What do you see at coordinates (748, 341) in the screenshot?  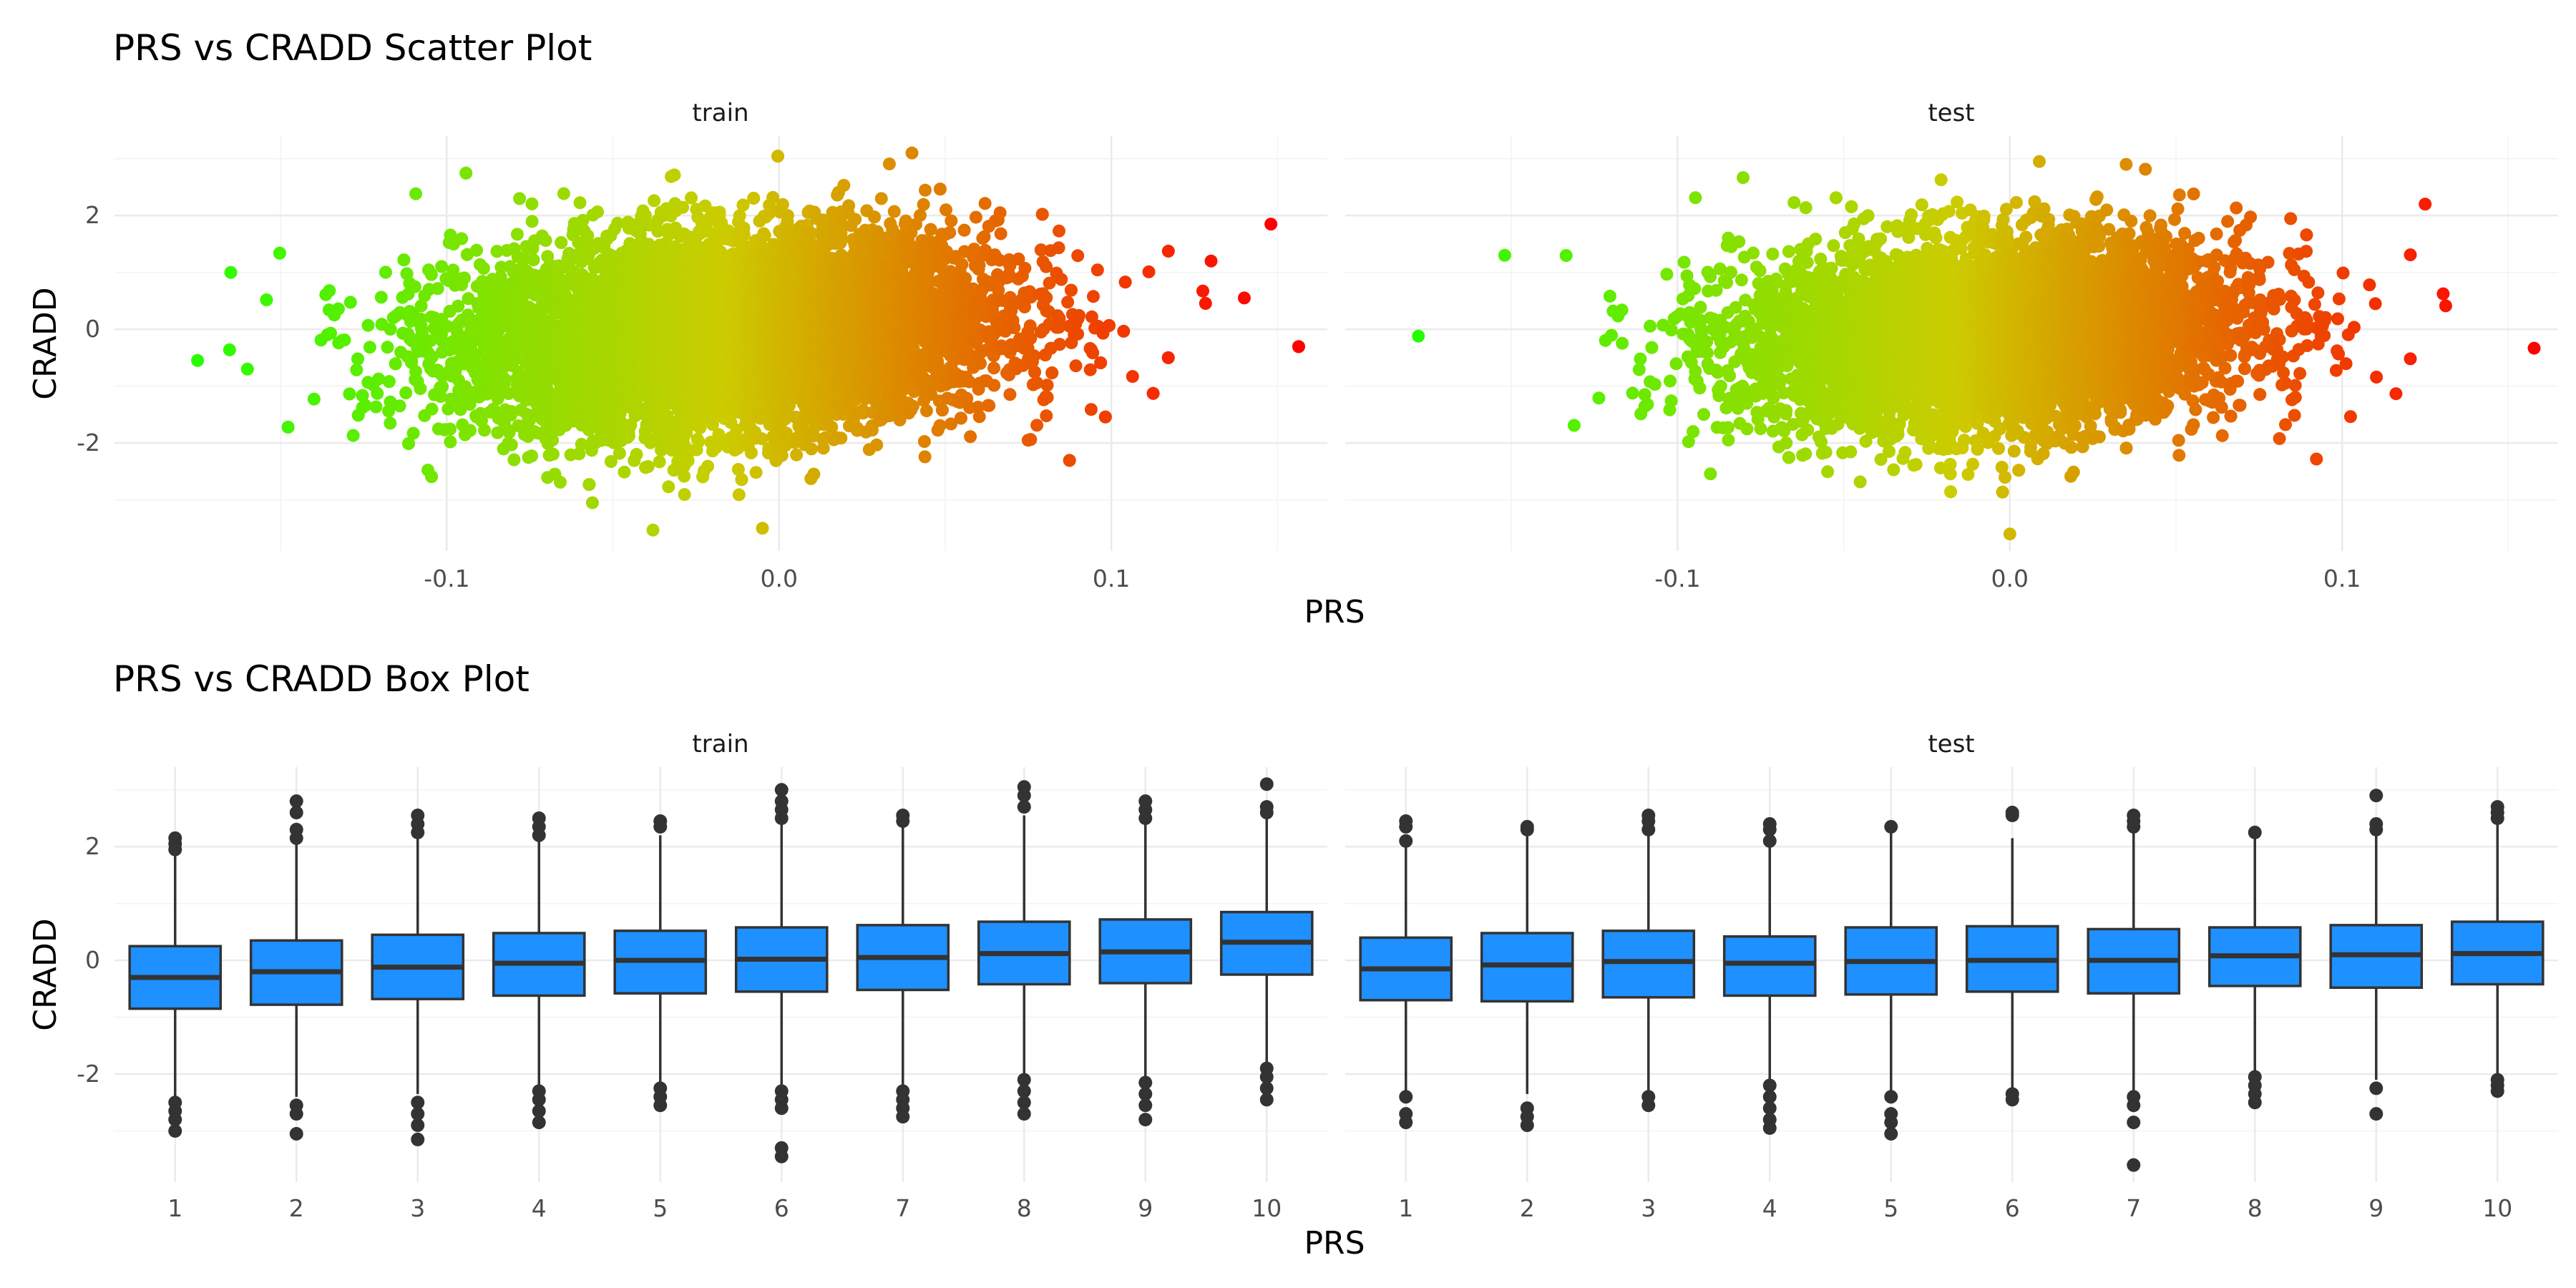 I see `scatter-panel-train` at bounding box center [748, 341].